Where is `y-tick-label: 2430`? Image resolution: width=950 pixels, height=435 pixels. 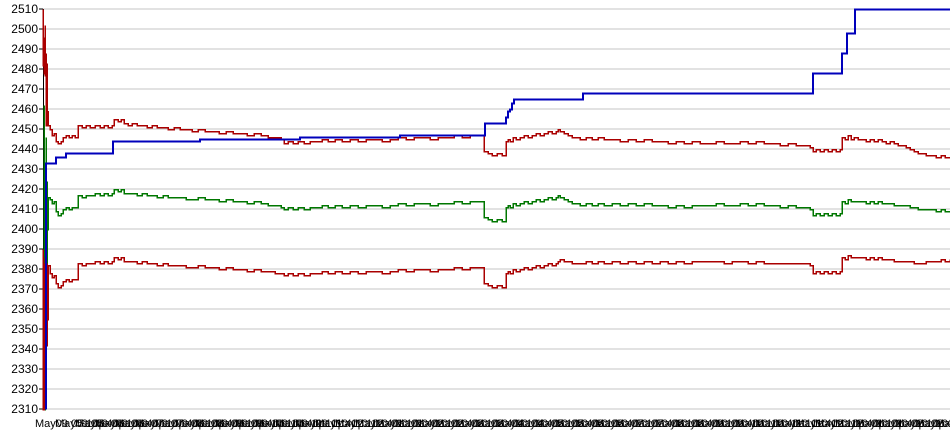
y-tick-label: 2430 is located at coordinates (24, 169).